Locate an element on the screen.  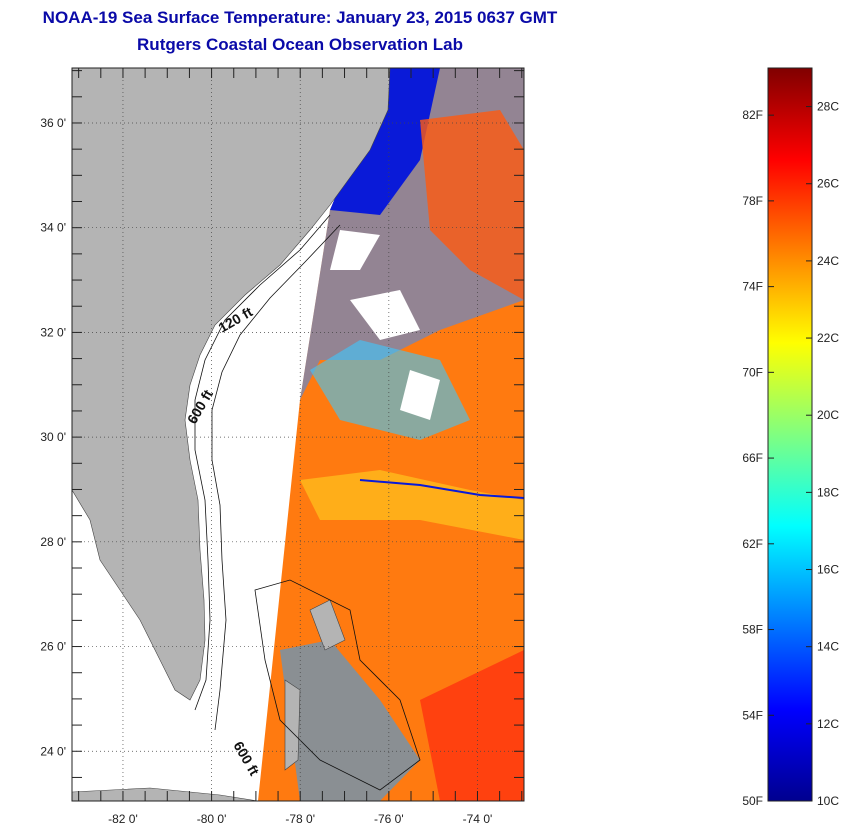
colorbar-f-label: 58F is located at coordinates (752, 630).